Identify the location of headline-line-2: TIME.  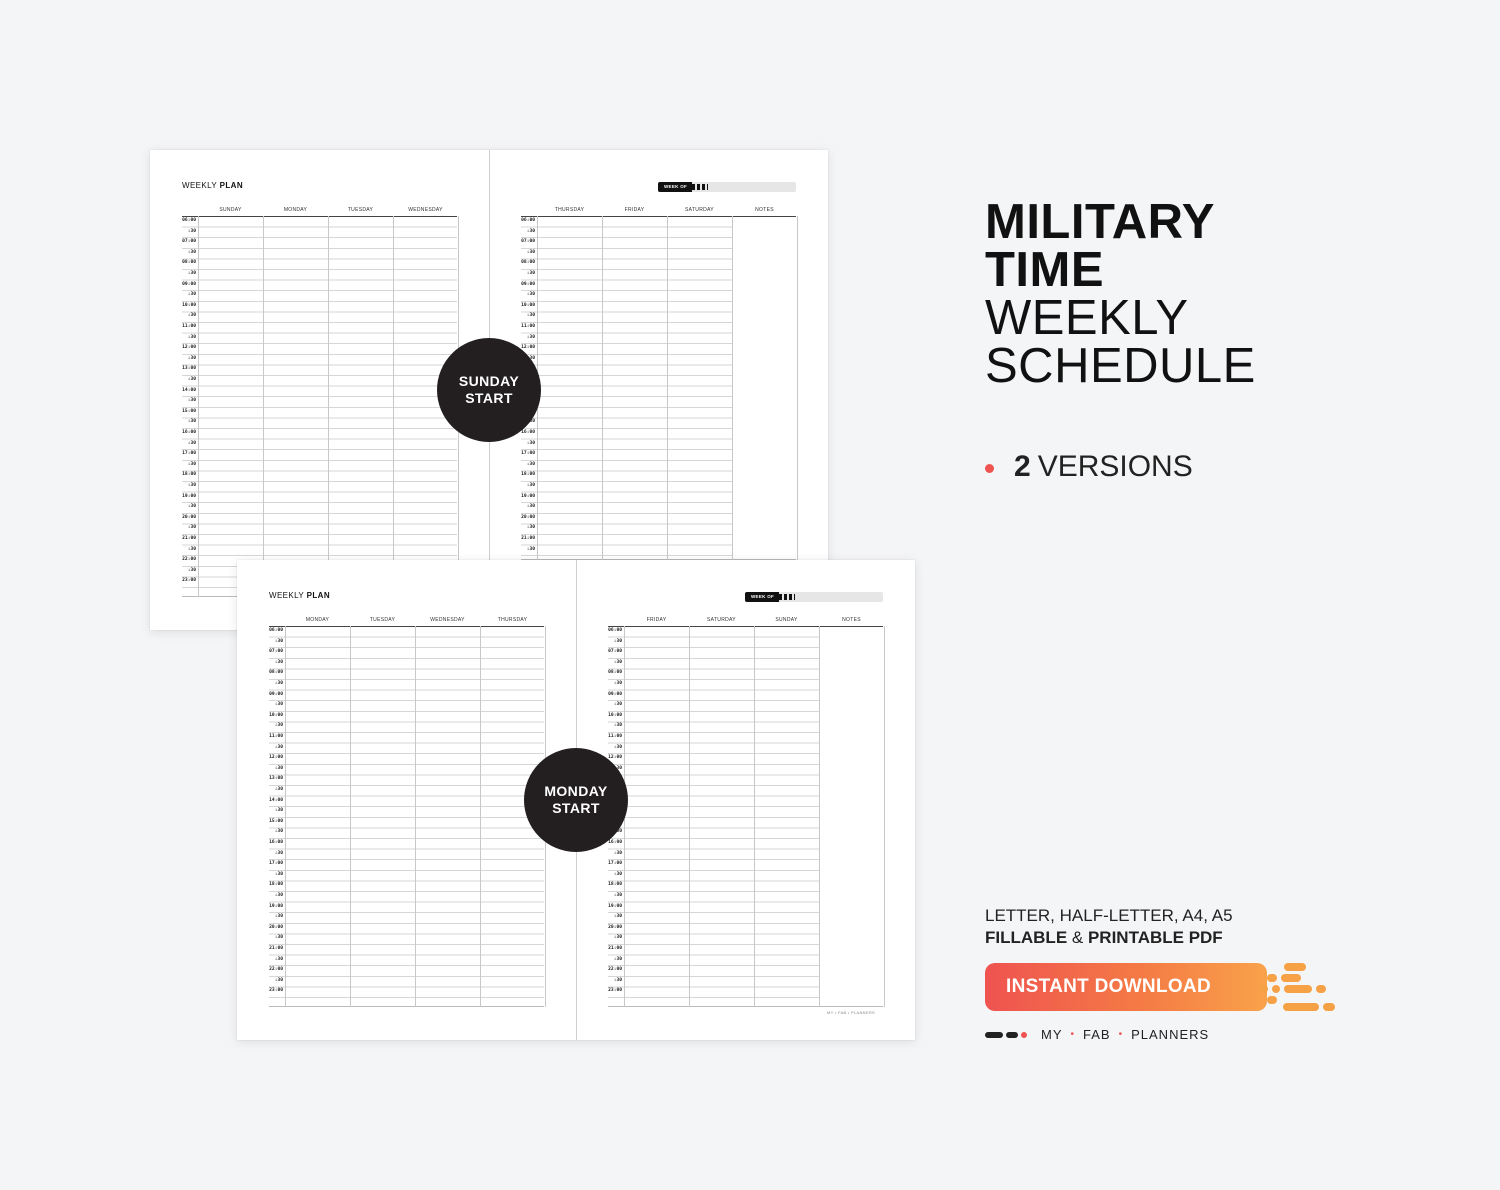
(1045, 270).